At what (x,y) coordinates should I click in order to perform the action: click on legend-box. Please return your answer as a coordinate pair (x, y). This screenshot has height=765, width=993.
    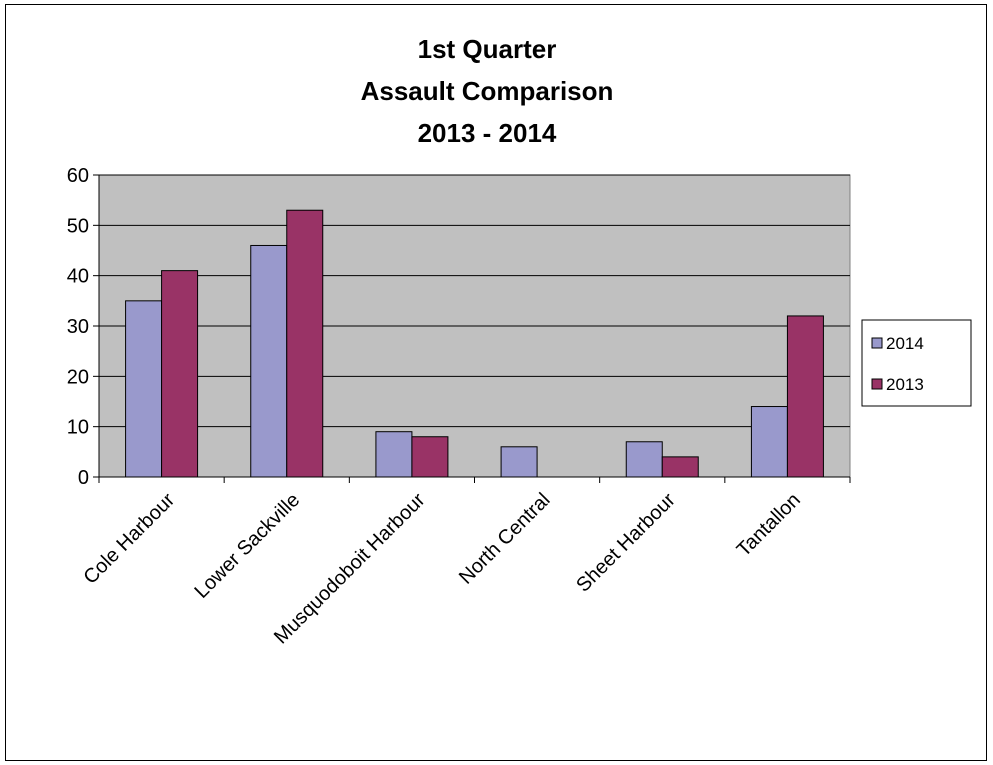
    Looking at the image, I should click on (916, 363).